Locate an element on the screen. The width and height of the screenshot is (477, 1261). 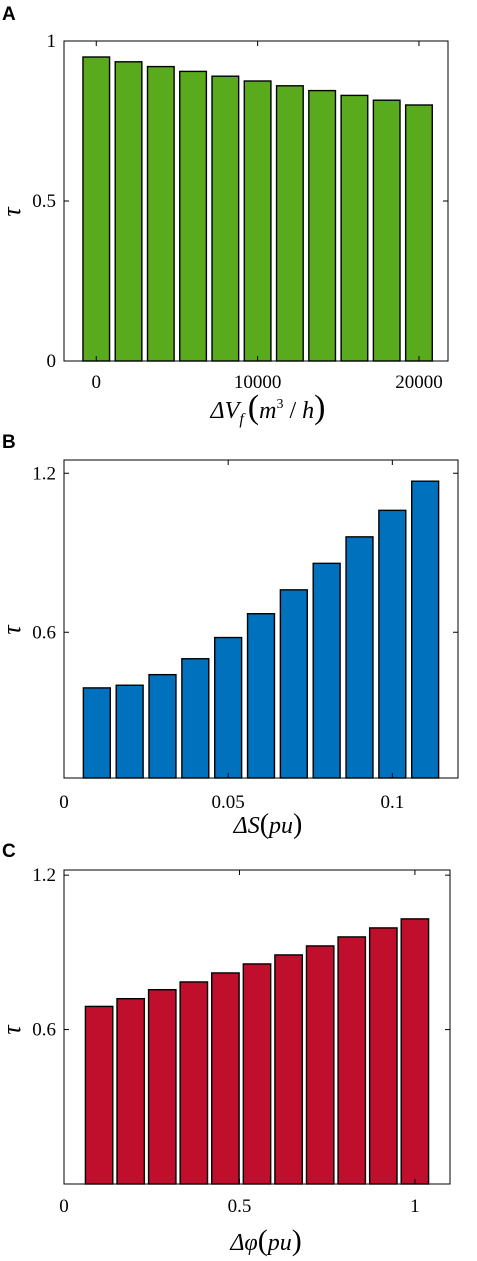
panel-b-ylabel-text: τ is located at coordinates (13, 629).